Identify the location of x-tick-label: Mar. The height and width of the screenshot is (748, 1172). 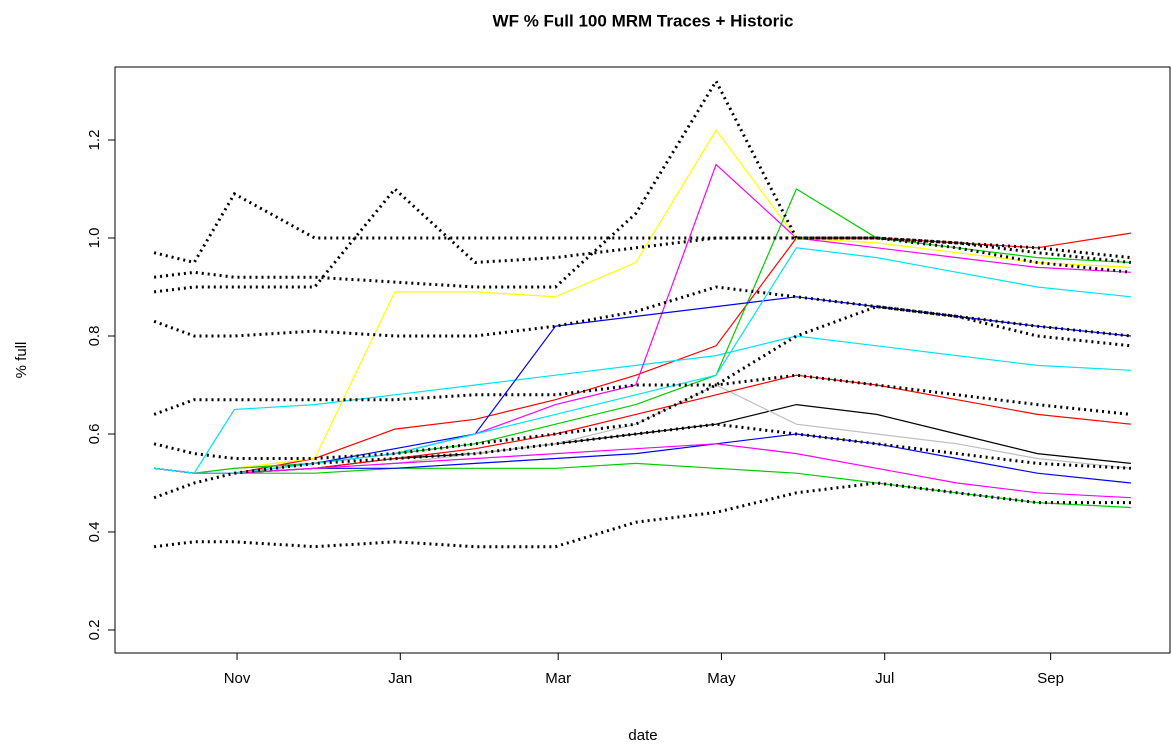
(558, 678).